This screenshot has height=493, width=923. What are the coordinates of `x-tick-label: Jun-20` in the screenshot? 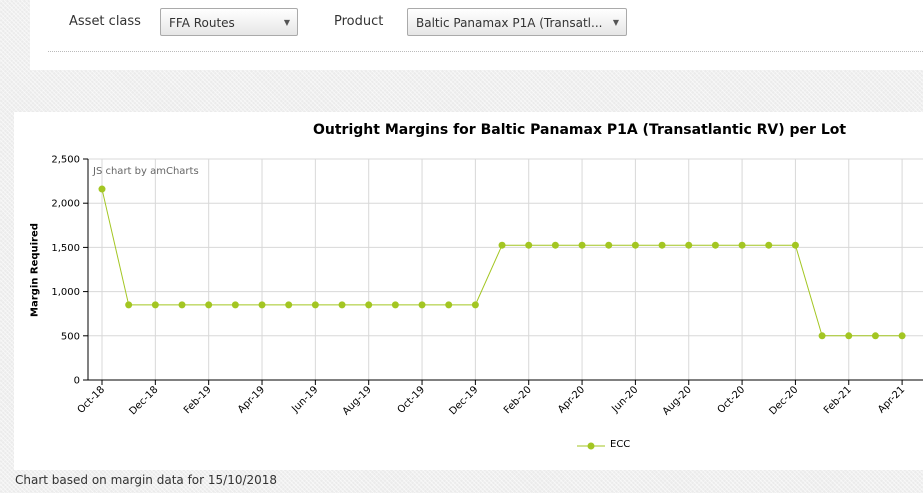 It's located at (624, 399).